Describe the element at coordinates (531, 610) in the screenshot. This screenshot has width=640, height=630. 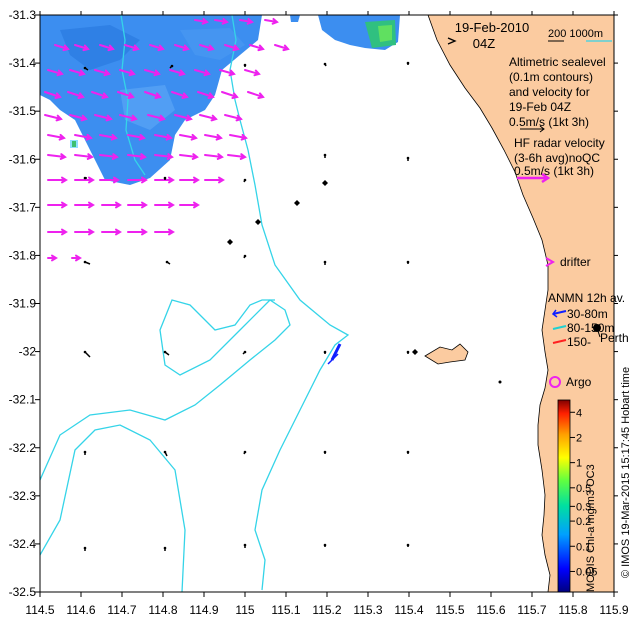
I see `lon-tick-label: 115.7` at that location.